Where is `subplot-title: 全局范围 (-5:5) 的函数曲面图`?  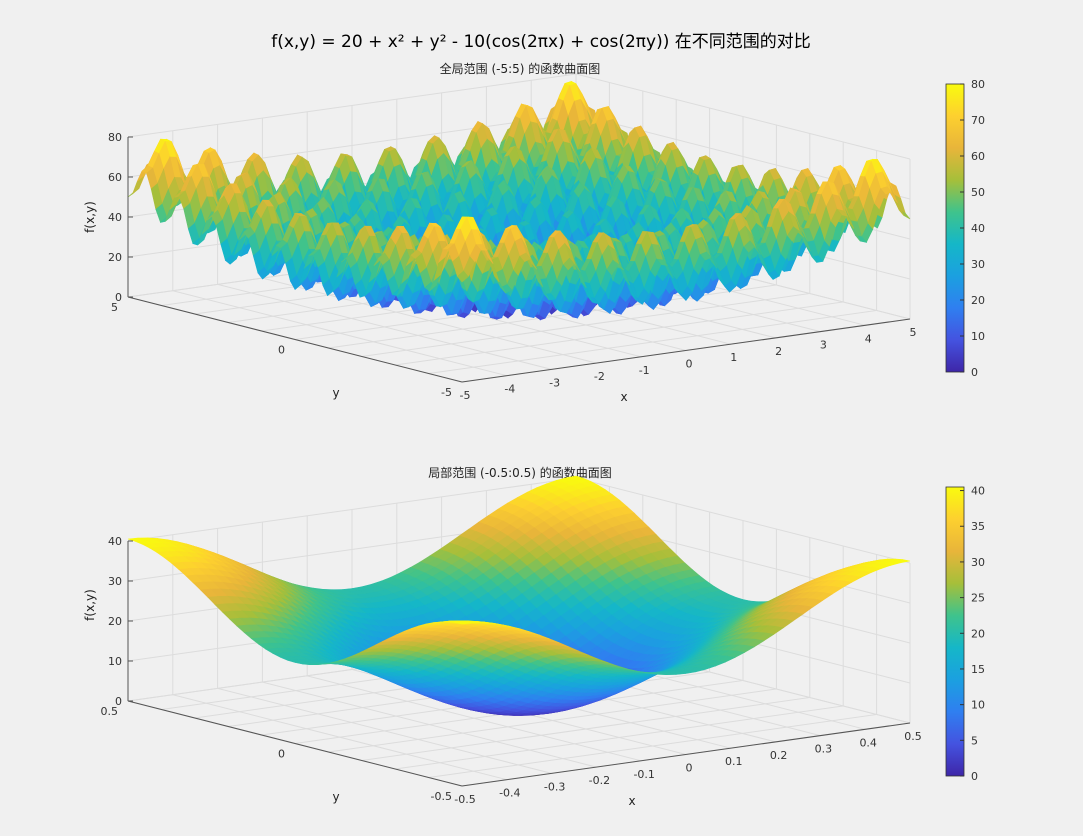 subplot-title: 全局范围 (-5:5) 的函数曲面图 is located at coordinates (520, 68).